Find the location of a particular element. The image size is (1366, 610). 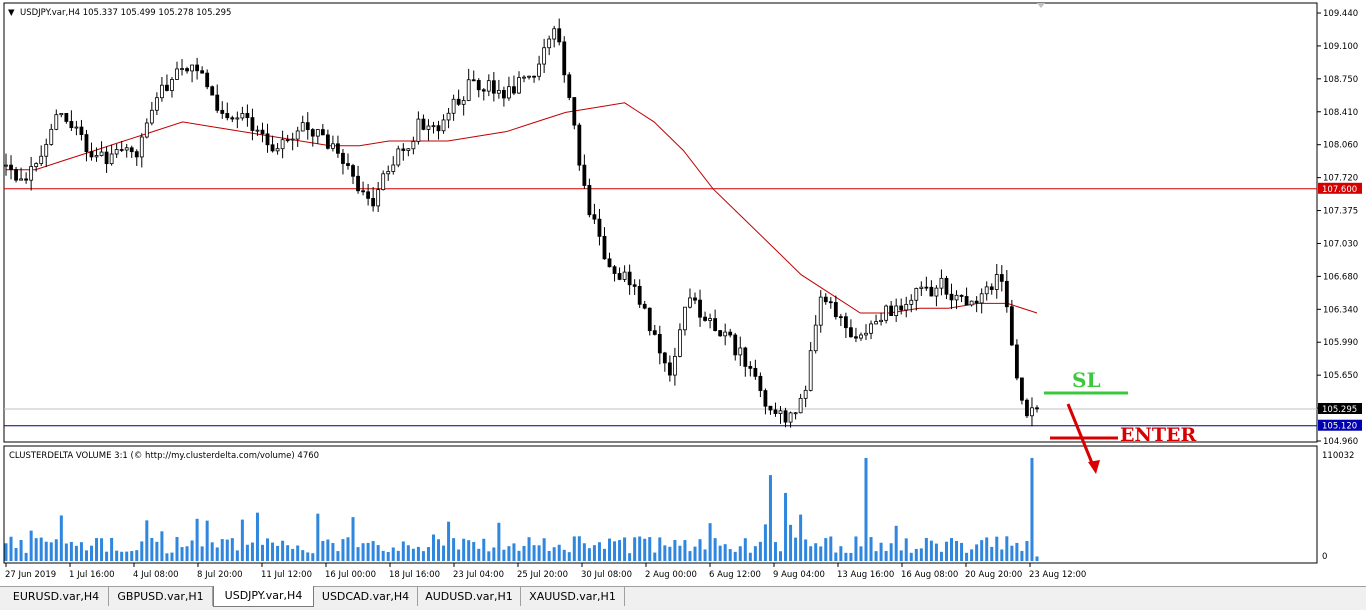

chart-menu-icon: ▼ is located at coordinates (11, 13).